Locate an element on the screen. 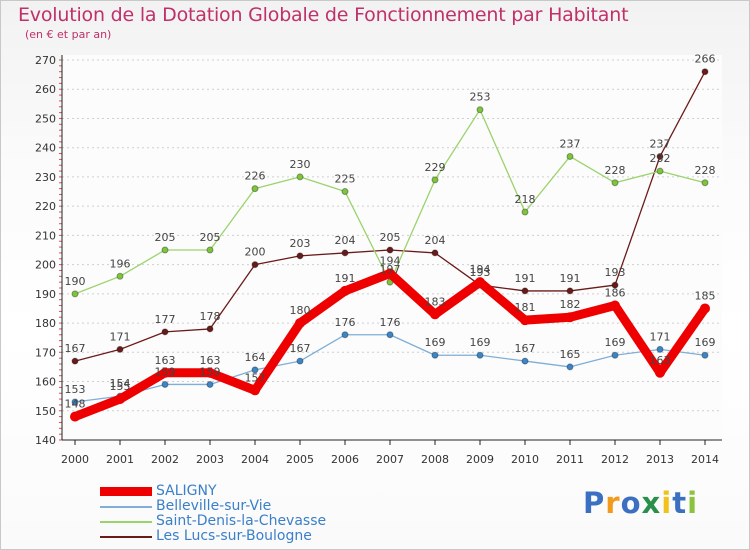 This screenshot has height=550, width=750. data-label: 155 is located at coordinates (120, 386).